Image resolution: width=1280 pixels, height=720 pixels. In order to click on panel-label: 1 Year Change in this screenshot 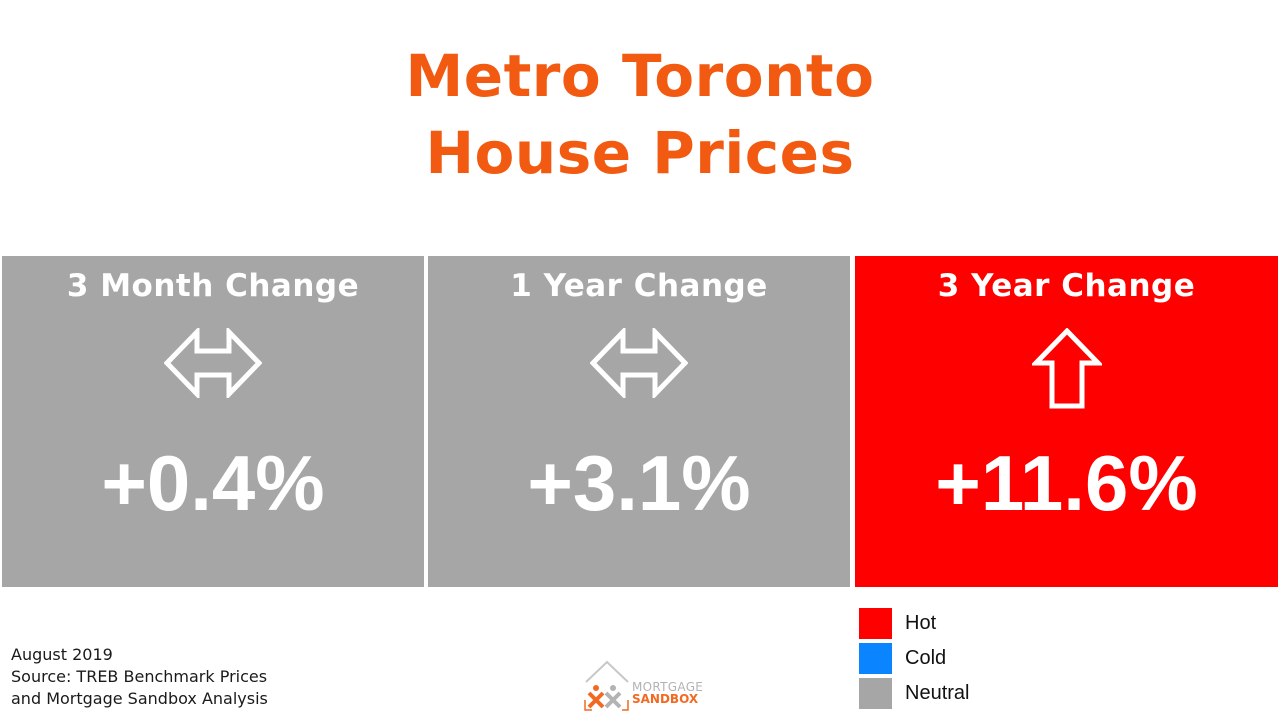, I will do `click(639, 286)`.